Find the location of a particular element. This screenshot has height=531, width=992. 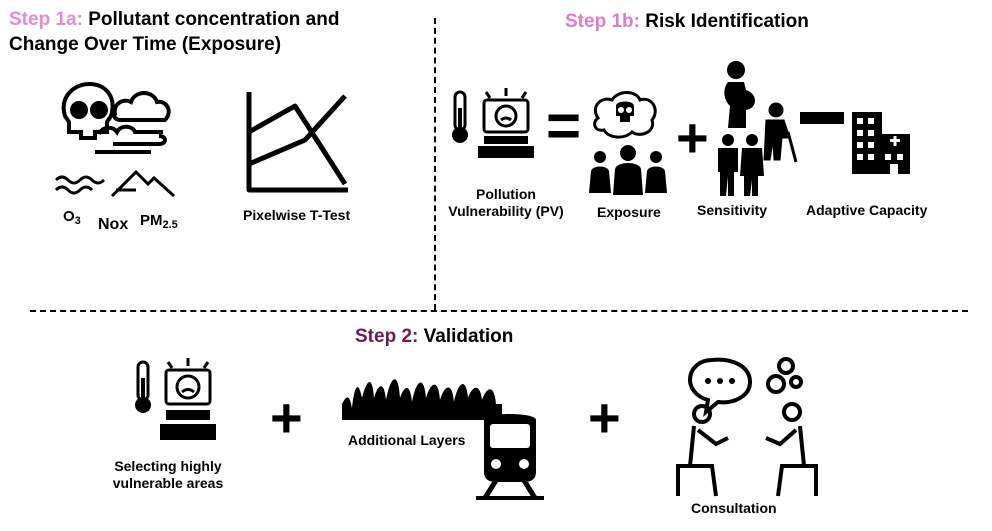

step1a-tag: Step 1a: is located at coordinates (46, 19).